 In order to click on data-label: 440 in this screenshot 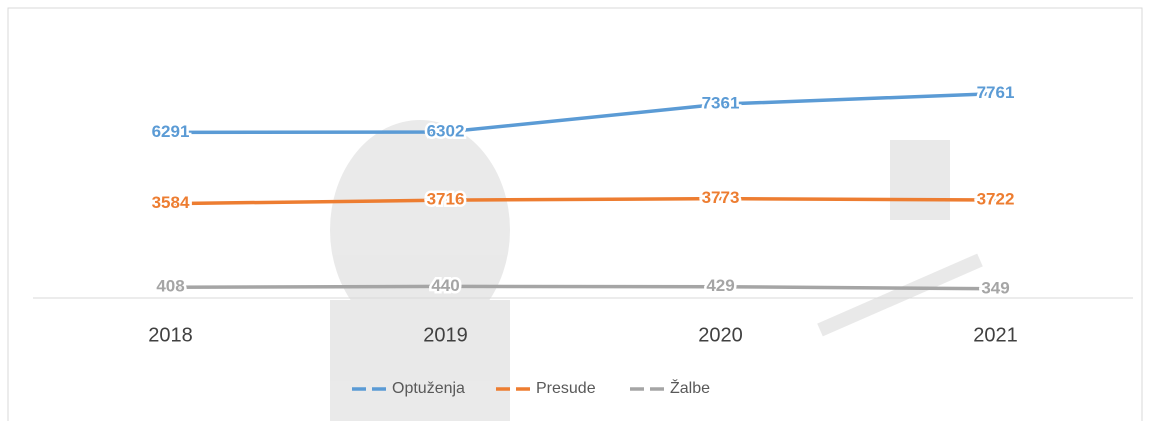, I will do `click(445, 285)`.